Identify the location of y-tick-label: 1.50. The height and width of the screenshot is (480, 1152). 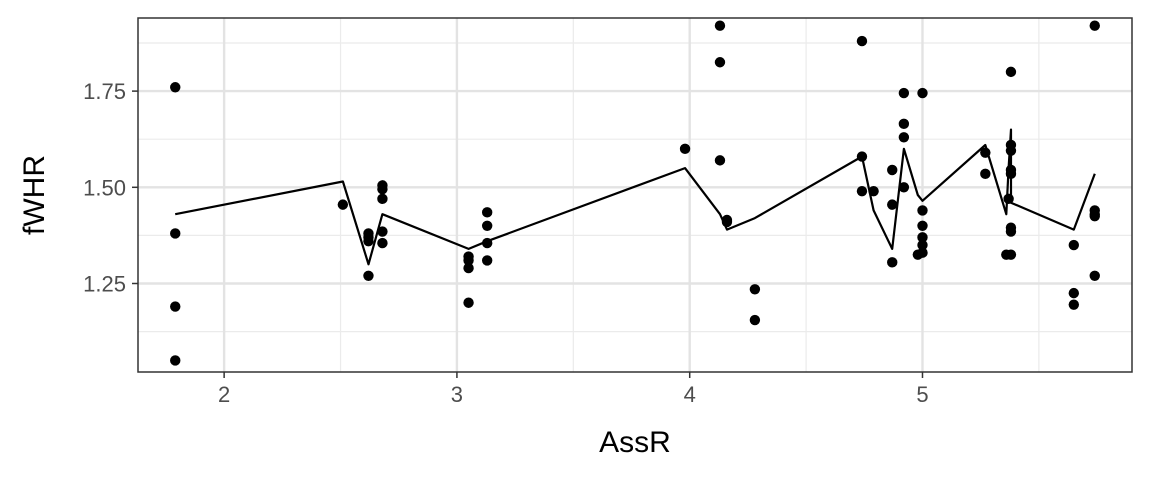
(104, 187).